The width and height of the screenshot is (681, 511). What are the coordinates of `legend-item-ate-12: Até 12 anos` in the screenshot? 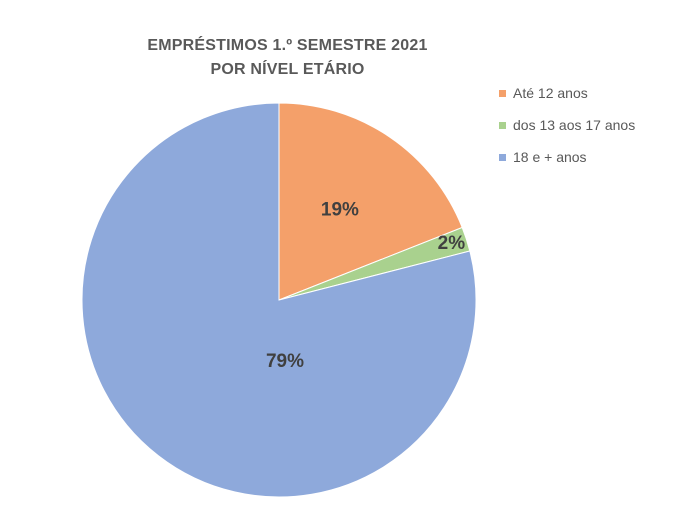 It's located at (566, 93).